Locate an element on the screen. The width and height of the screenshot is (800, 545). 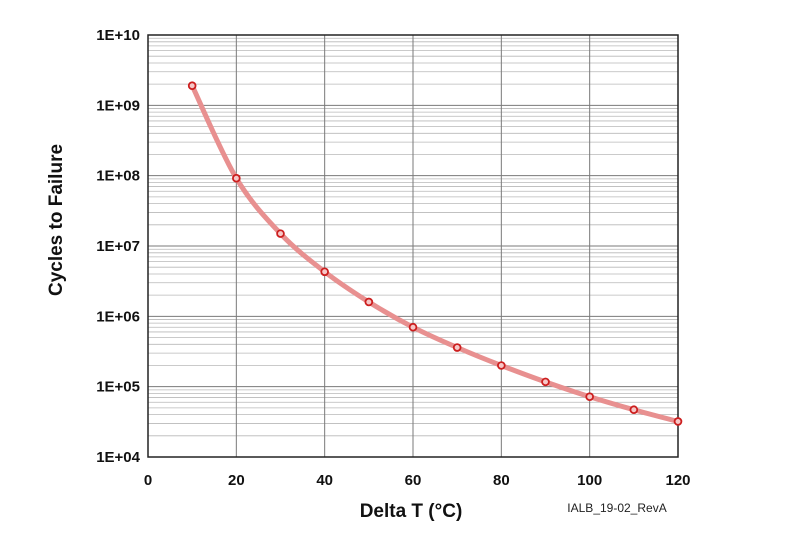
y-tick-label: 1E+09 is located at coordinates (118, 105).